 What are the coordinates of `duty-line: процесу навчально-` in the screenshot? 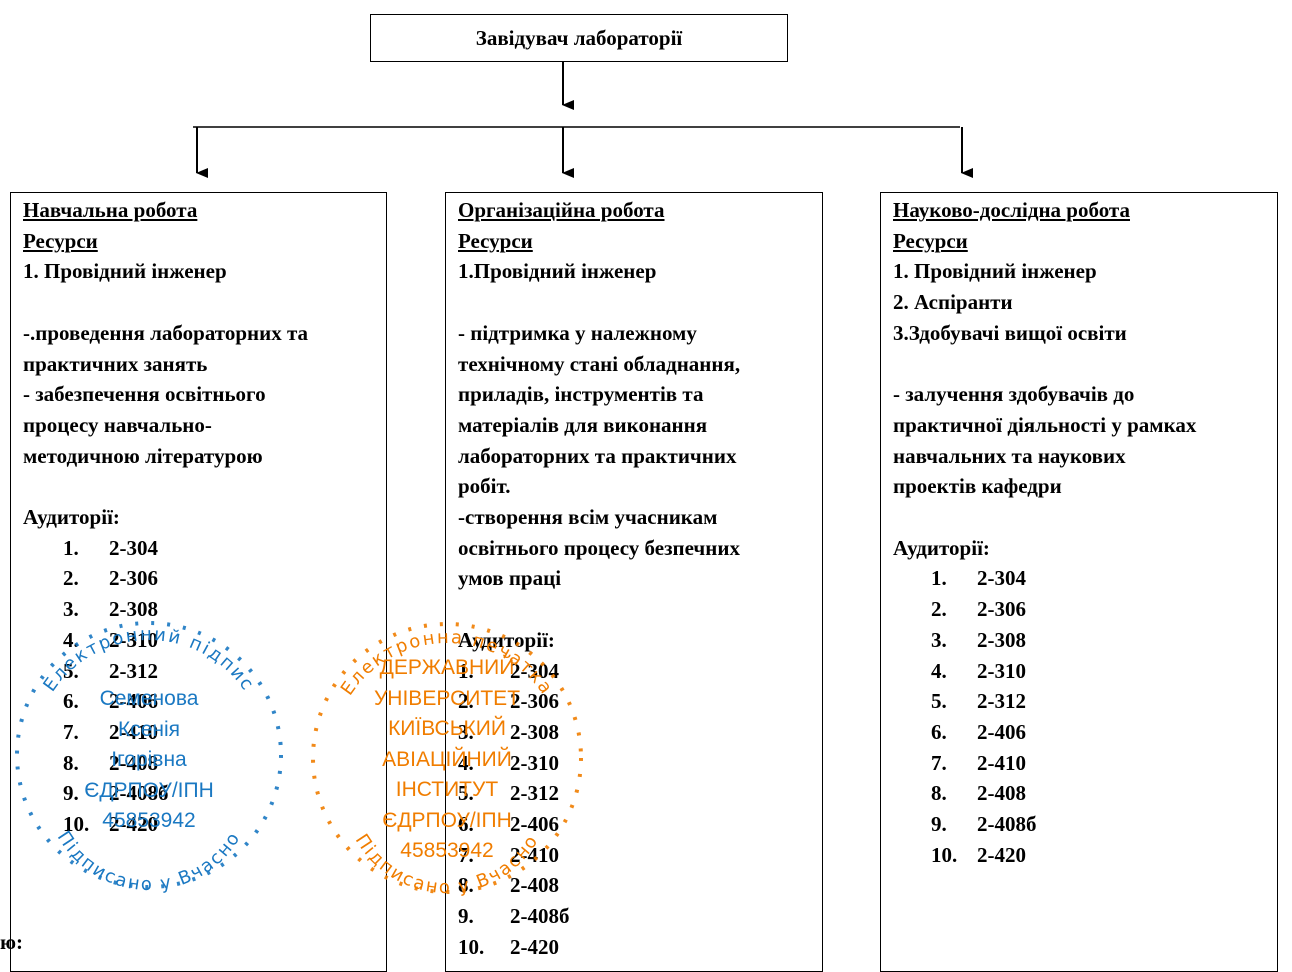 It's located at (117, 424).